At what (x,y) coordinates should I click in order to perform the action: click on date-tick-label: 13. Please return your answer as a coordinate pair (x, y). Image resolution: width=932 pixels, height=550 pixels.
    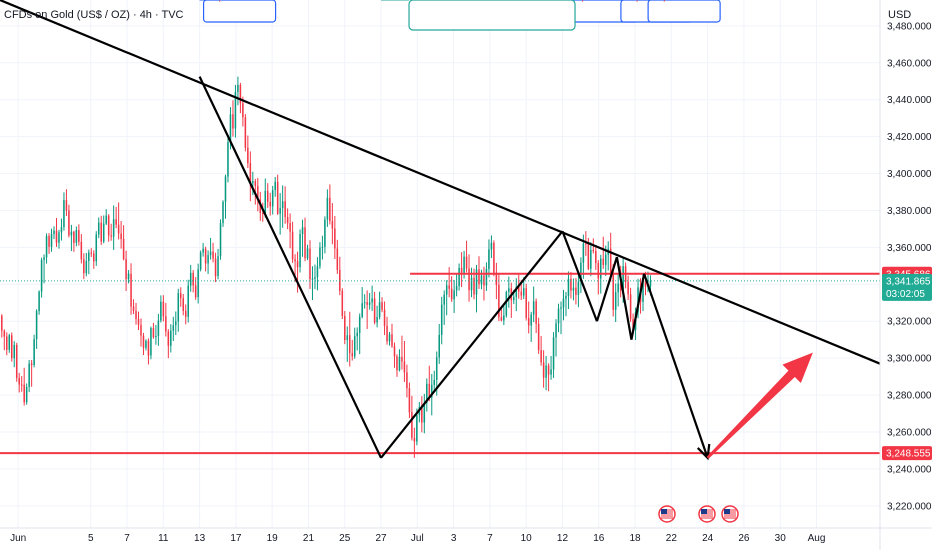
    Looking at the image, I should click on (200, 538).